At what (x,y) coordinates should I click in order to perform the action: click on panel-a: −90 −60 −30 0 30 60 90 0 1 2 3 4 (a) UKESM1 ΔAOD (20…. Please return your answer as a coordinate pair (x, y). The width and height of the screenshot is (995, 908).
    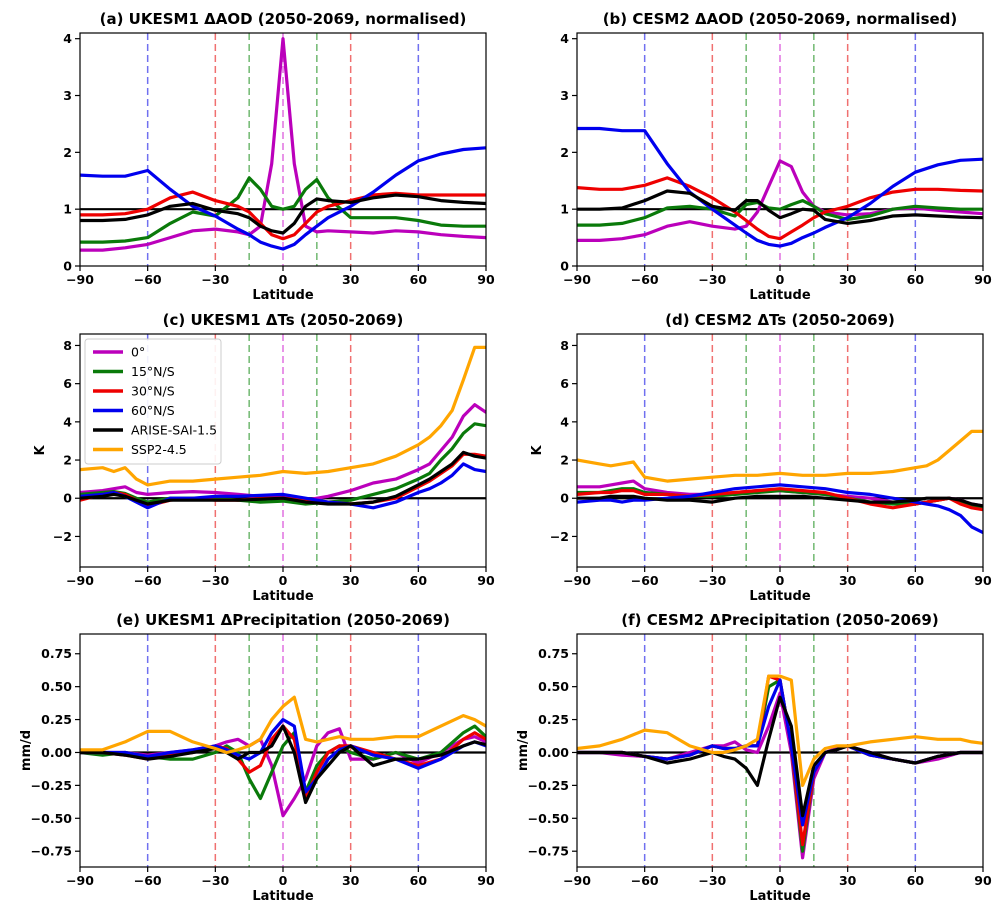
    Looking at the image, I should click on (279, 156).